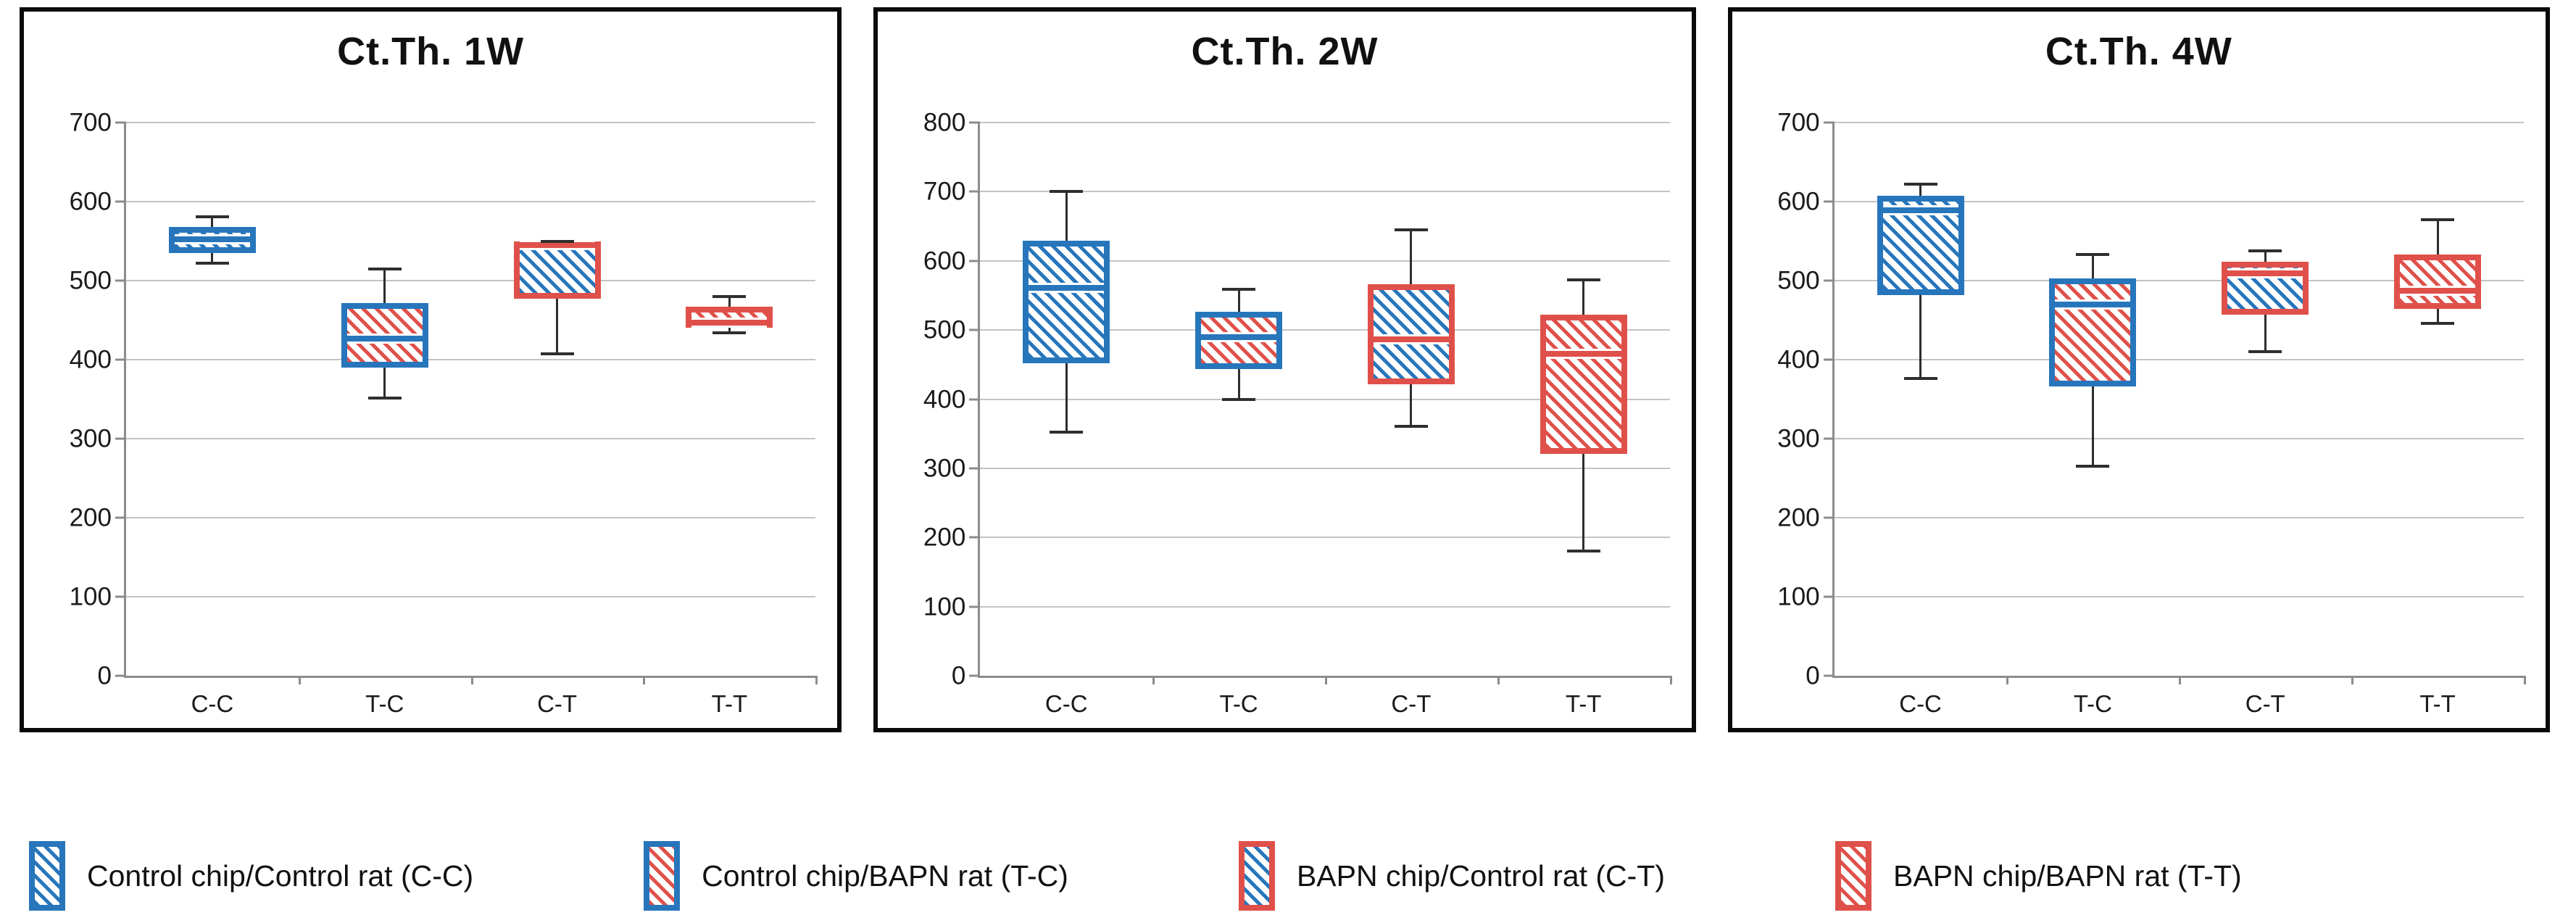 This screenshot has width=2576, height=923. Describe the element at coordinates (431, 52) in the screenshot. I see `chart-title: Ct.Th. 1W` at that location.